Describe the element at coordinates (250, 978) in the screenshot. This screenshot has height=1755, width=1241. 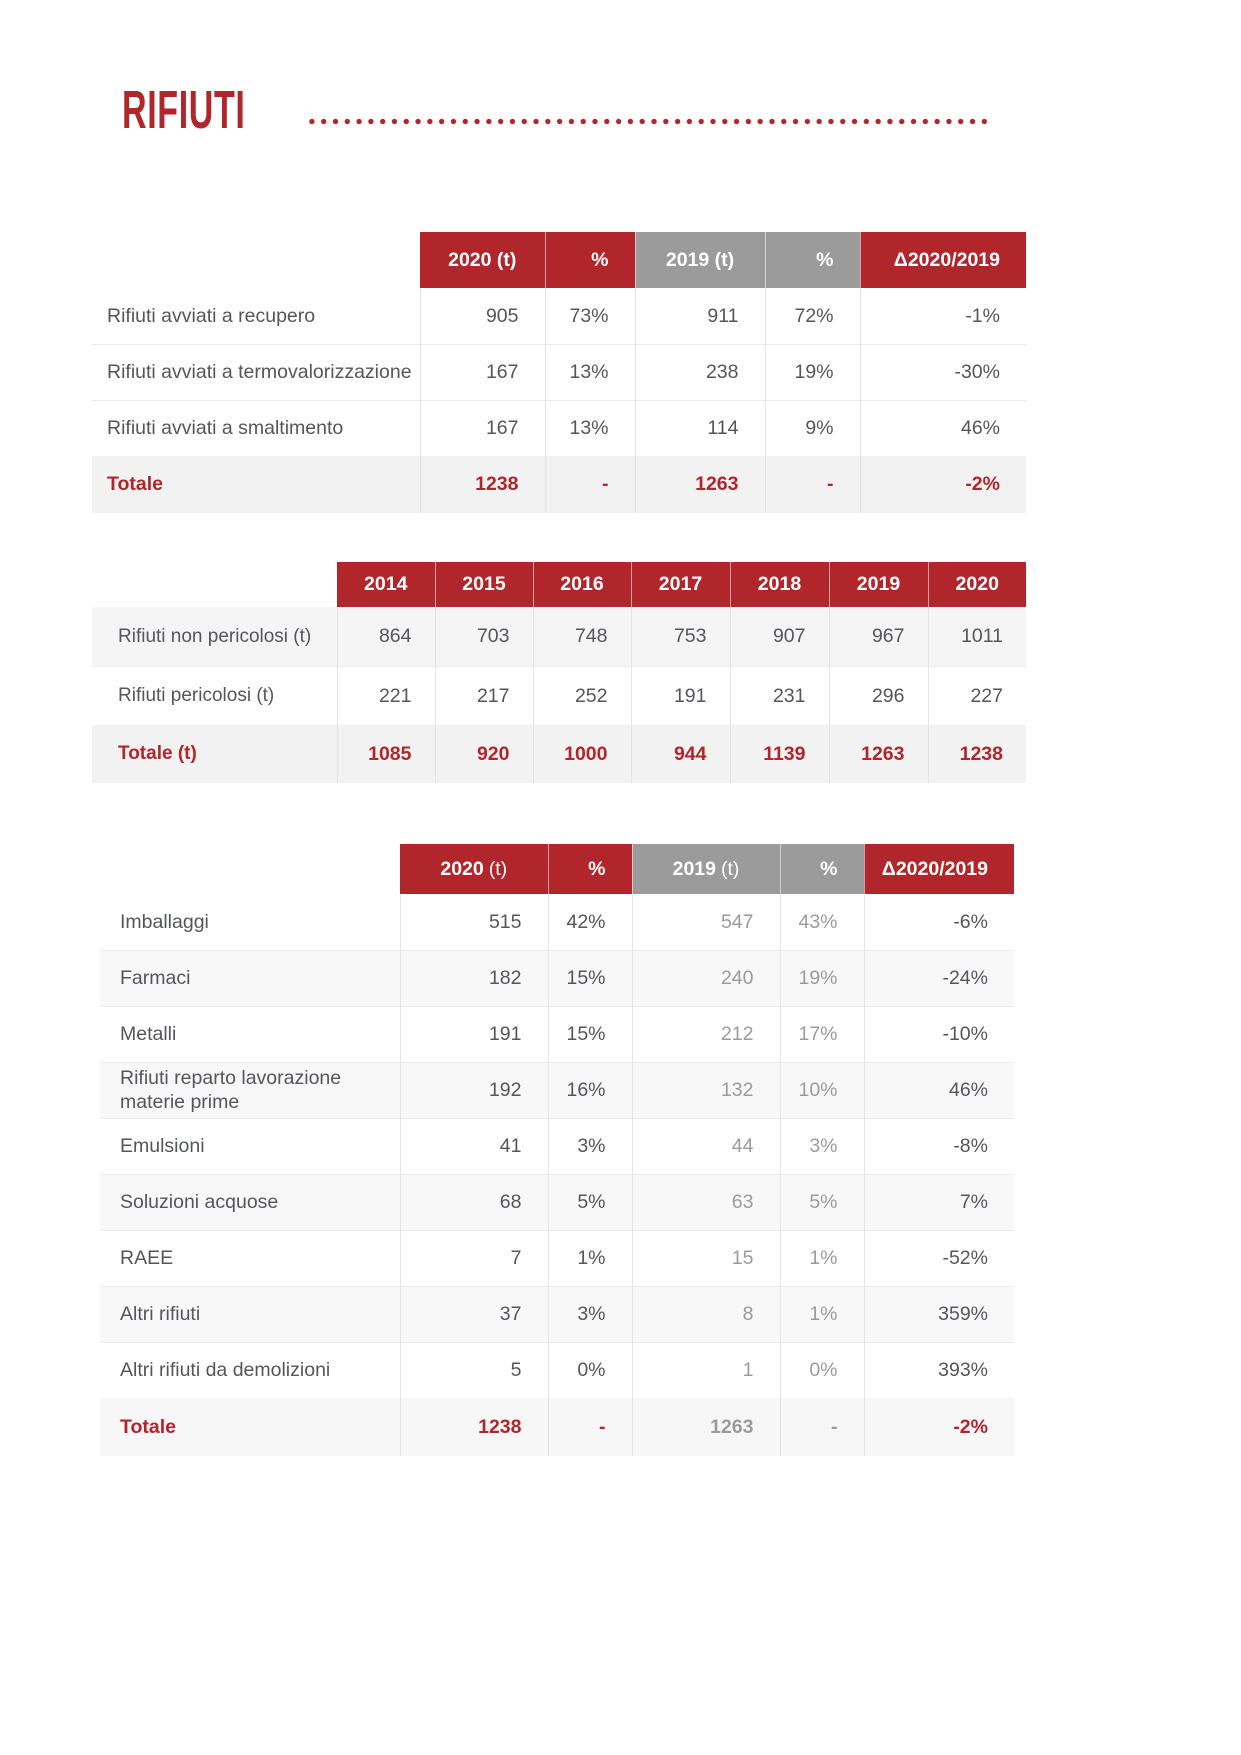
I see `row-label: Farmaci` at that location.